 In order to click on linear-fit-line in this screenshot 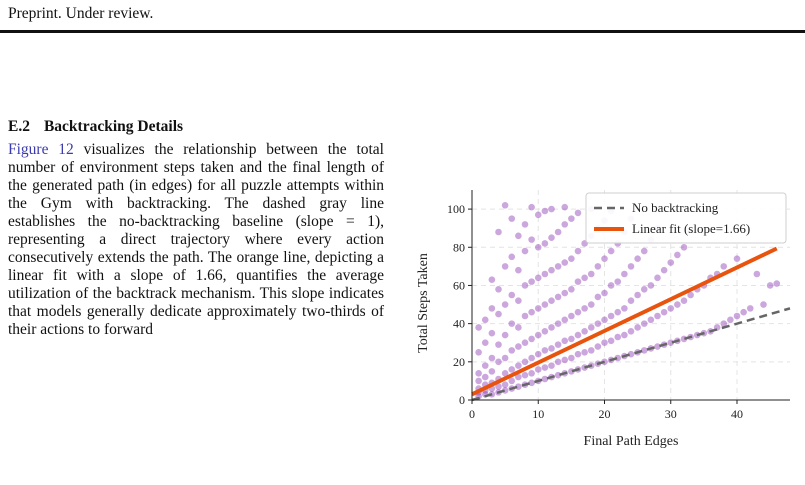, I will do `click(624, 321)`.